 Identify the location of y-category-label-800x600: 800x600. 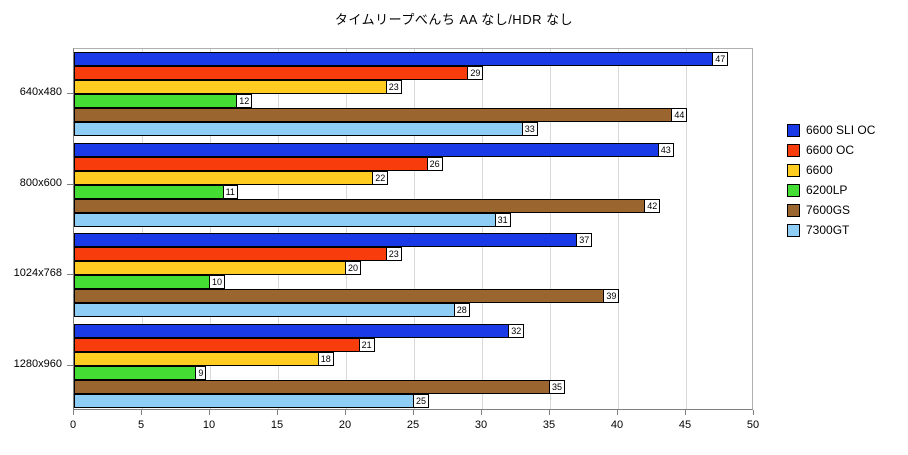
(40, 183).